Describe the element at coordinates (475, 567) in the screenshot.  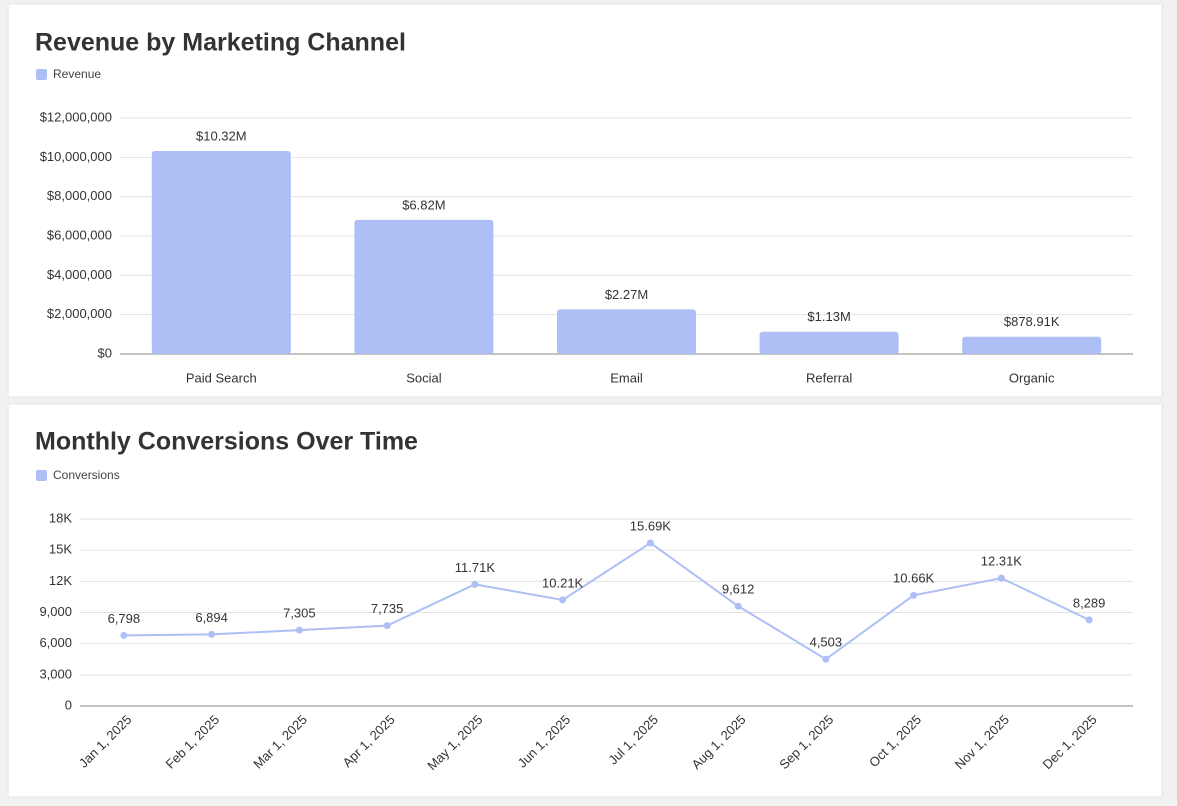
I see `value-label: 11.71K` at that location.